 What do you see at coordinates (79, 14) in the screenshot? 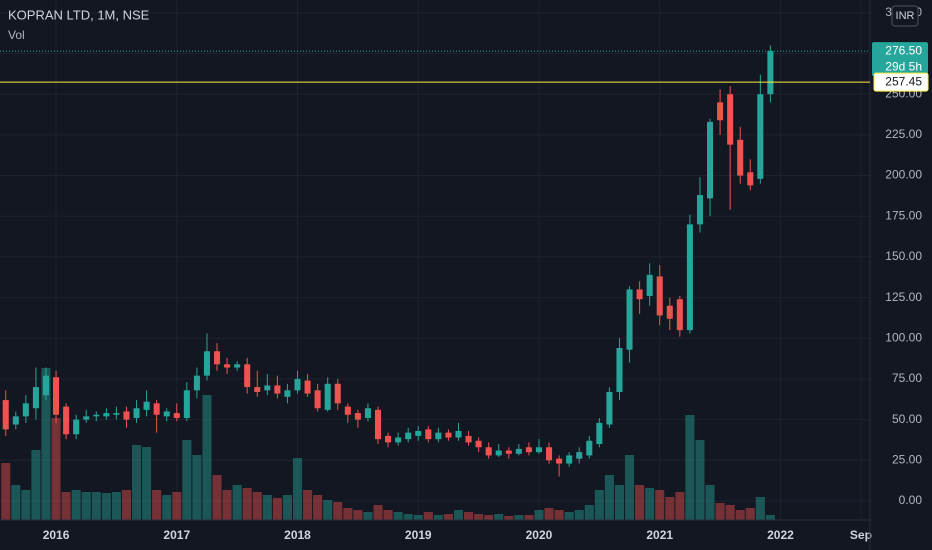
I see `chart-title: KOPRAN LTD, 1M, NSE` at bounding box center [79, 14].